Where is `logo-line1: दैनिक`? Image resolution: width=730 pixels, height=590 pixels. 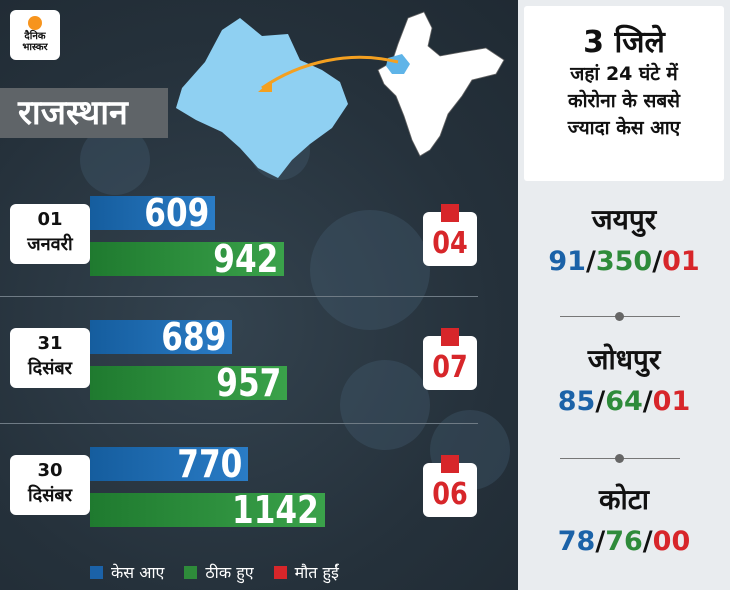 logo-line1: दैनिक is located at coordinates (35, 36).